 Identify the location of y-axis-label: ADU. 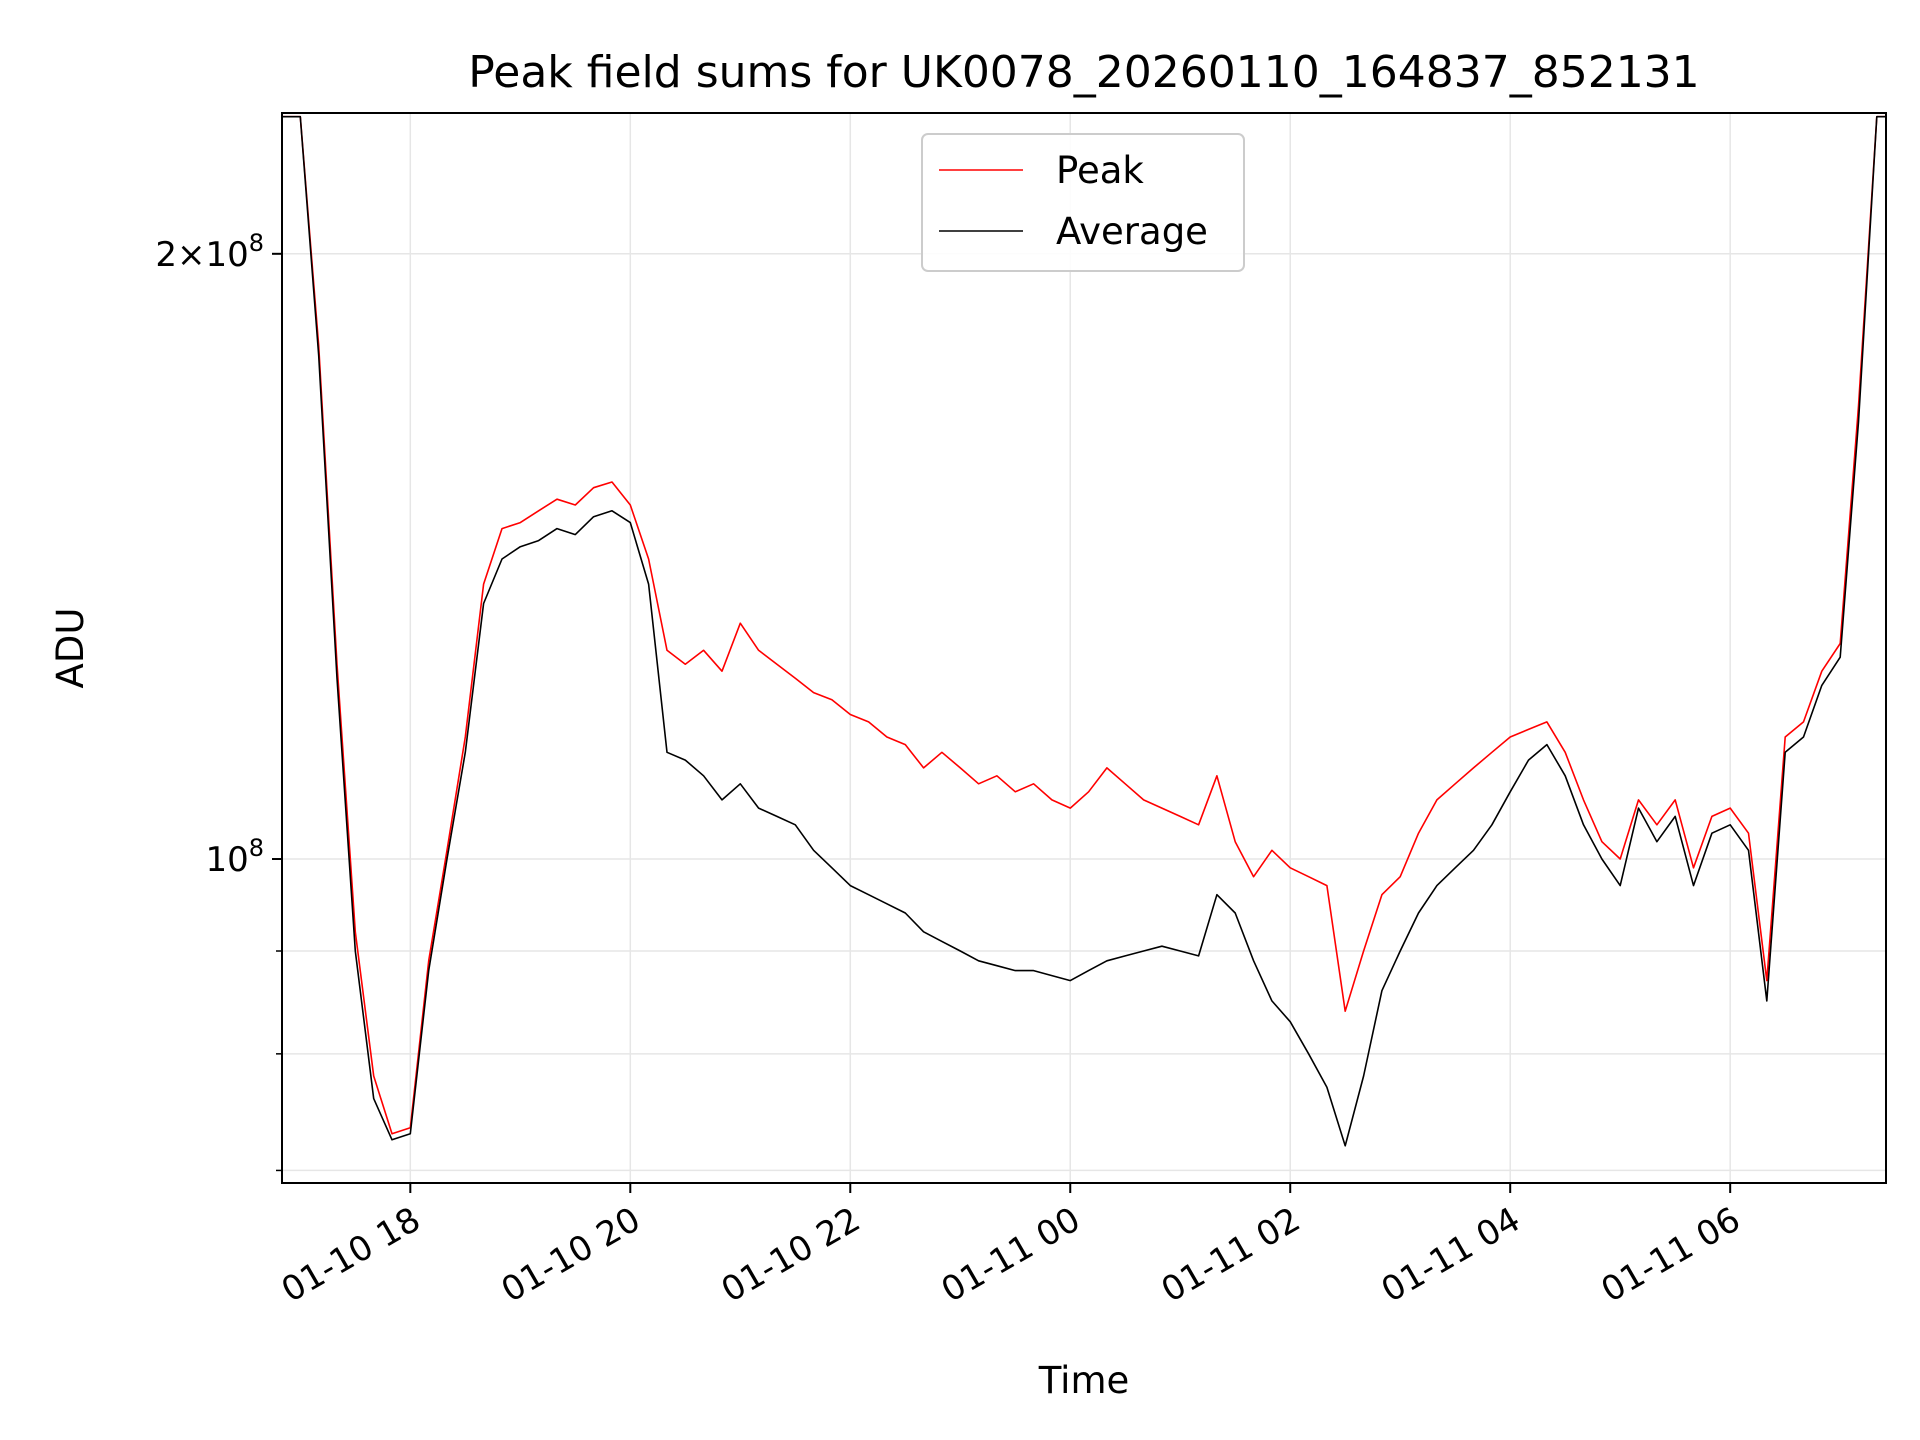
(70, 648).